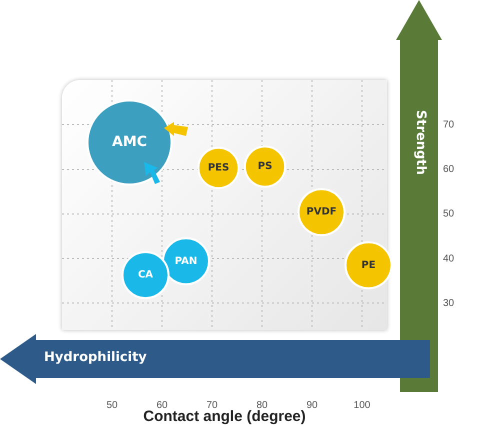 Image resolution: width=484 pixels, height=430 pixels. Describe the element at coordinates (162, 405) in the screenshot. I see `x-tick-label: 60` at that location.